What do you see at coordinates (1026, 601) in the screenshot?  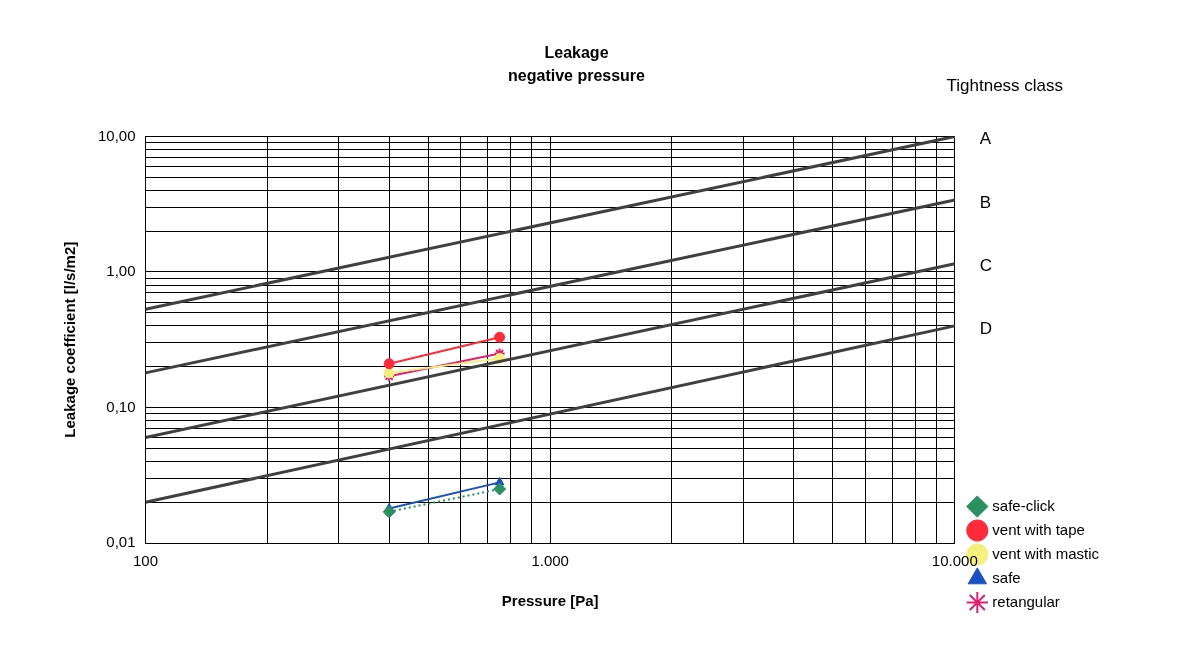 I see `legend-label: retangular` at bounding box center [1026, 601].